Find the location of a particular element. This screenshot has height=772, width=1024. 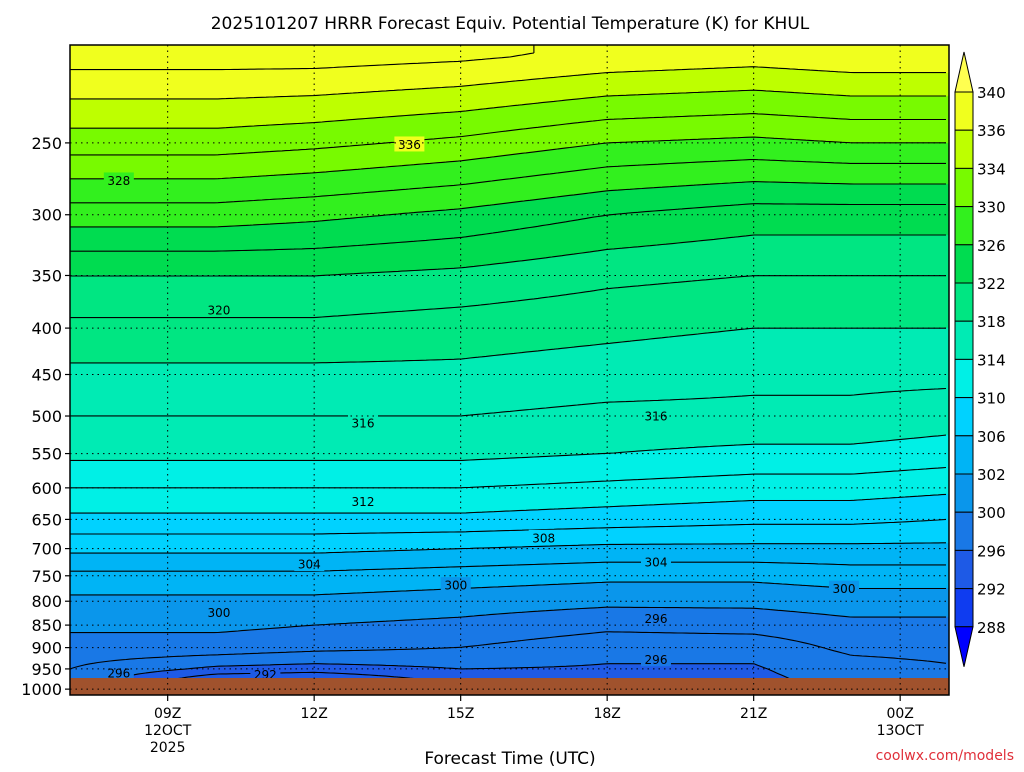

contour-label-text: 328 is located at coordinates (118, 181).